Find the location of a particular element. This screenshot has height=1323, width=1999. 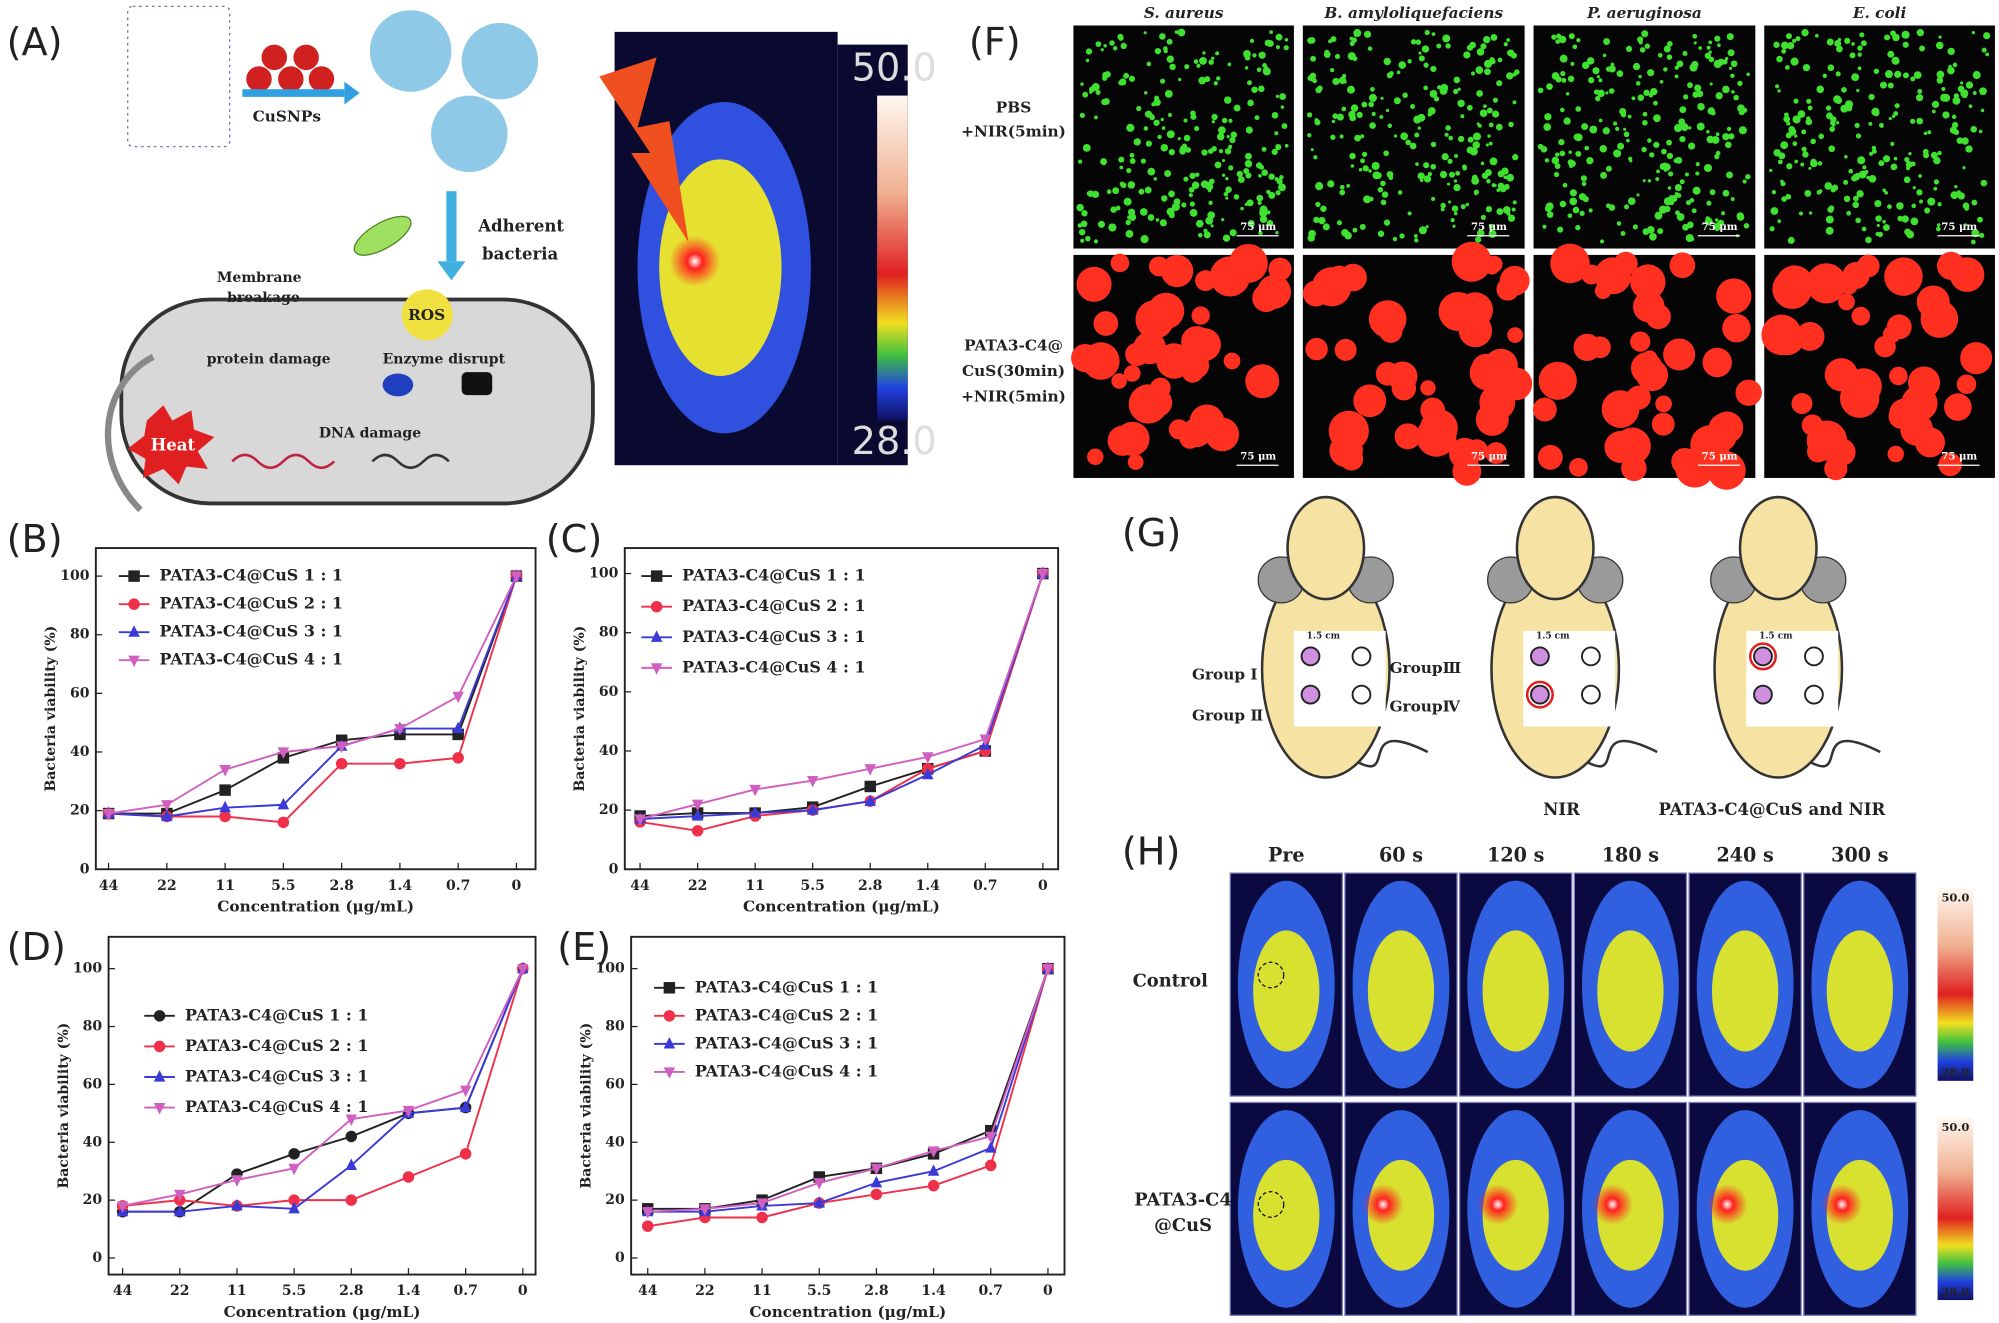

shaved-patch is located at coordinates (1569, 678).